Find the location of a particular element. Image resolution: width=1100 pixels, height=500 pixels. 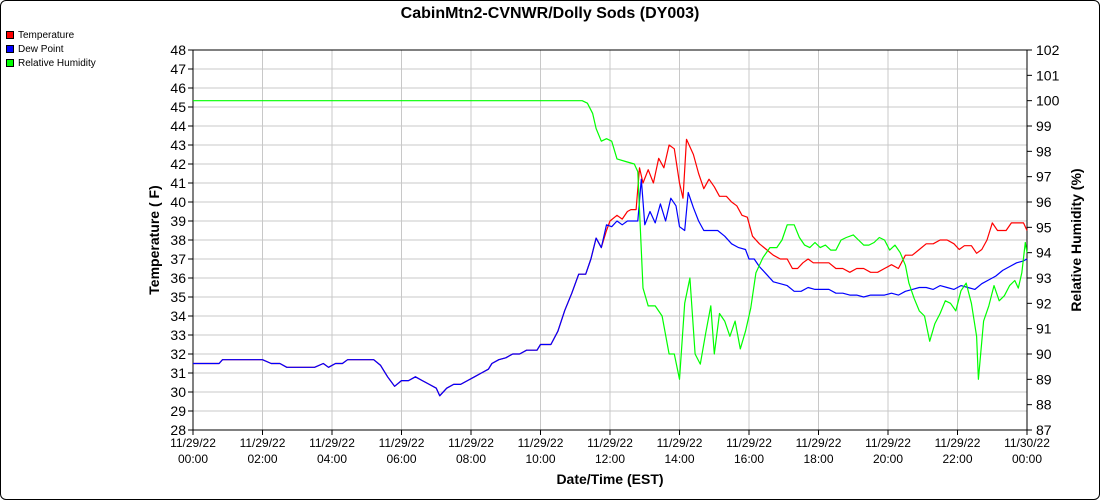

tick-label-x-date: 11/30/22 is located at coordinates (1027, 443).